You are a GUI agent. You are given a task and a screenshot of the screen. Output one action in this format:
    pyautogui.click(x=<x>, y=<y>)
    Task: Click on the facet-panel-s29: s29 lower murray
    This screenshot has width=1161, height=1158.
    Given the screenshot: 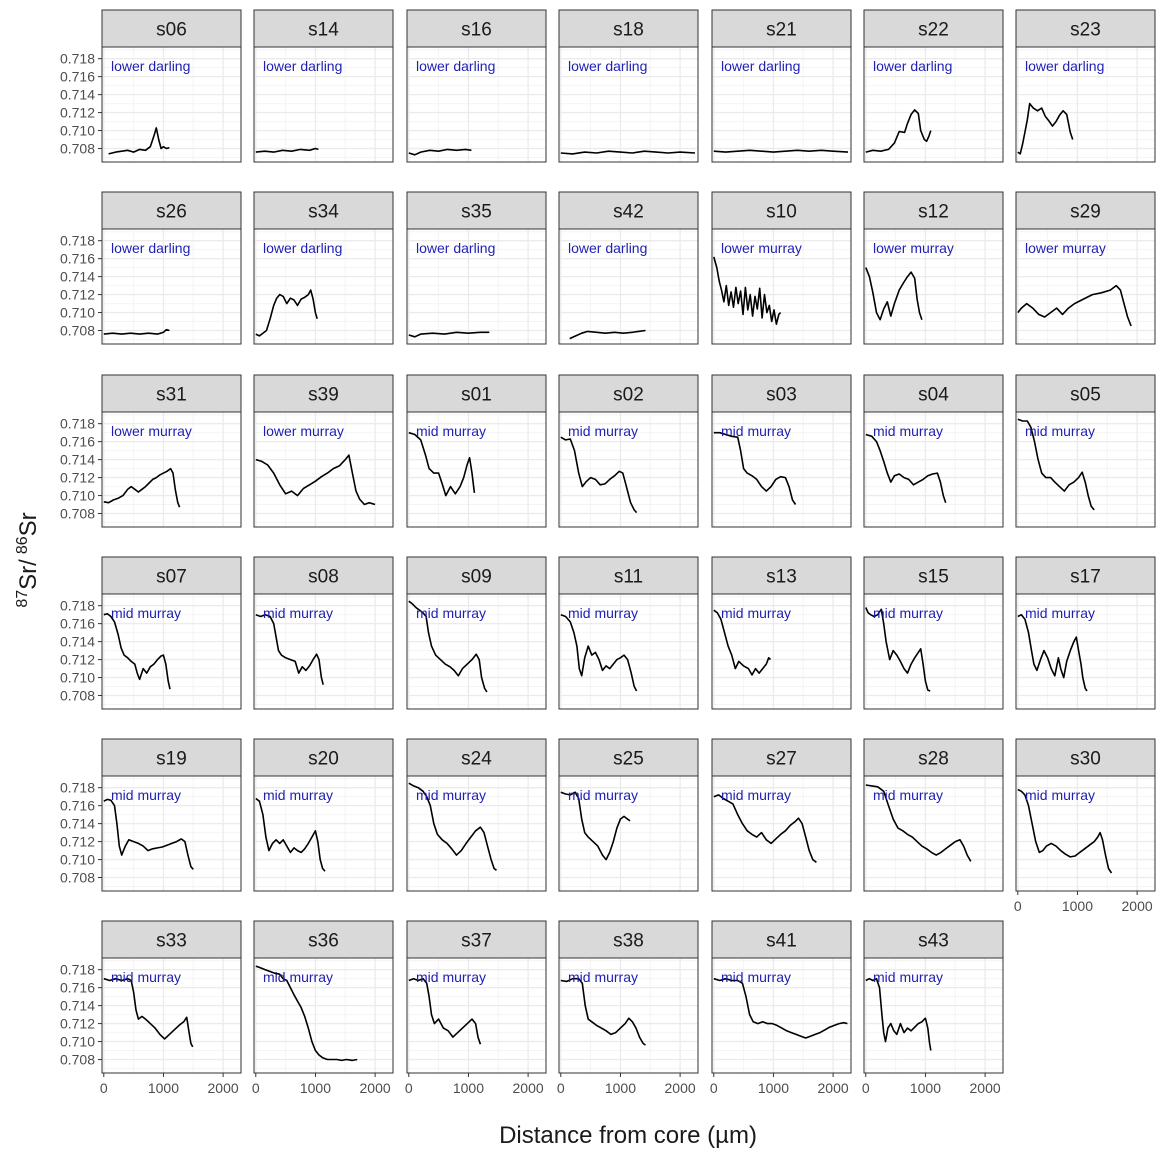 What is the action you would take?
    pyautogui.click(x=1085, y=268)
    